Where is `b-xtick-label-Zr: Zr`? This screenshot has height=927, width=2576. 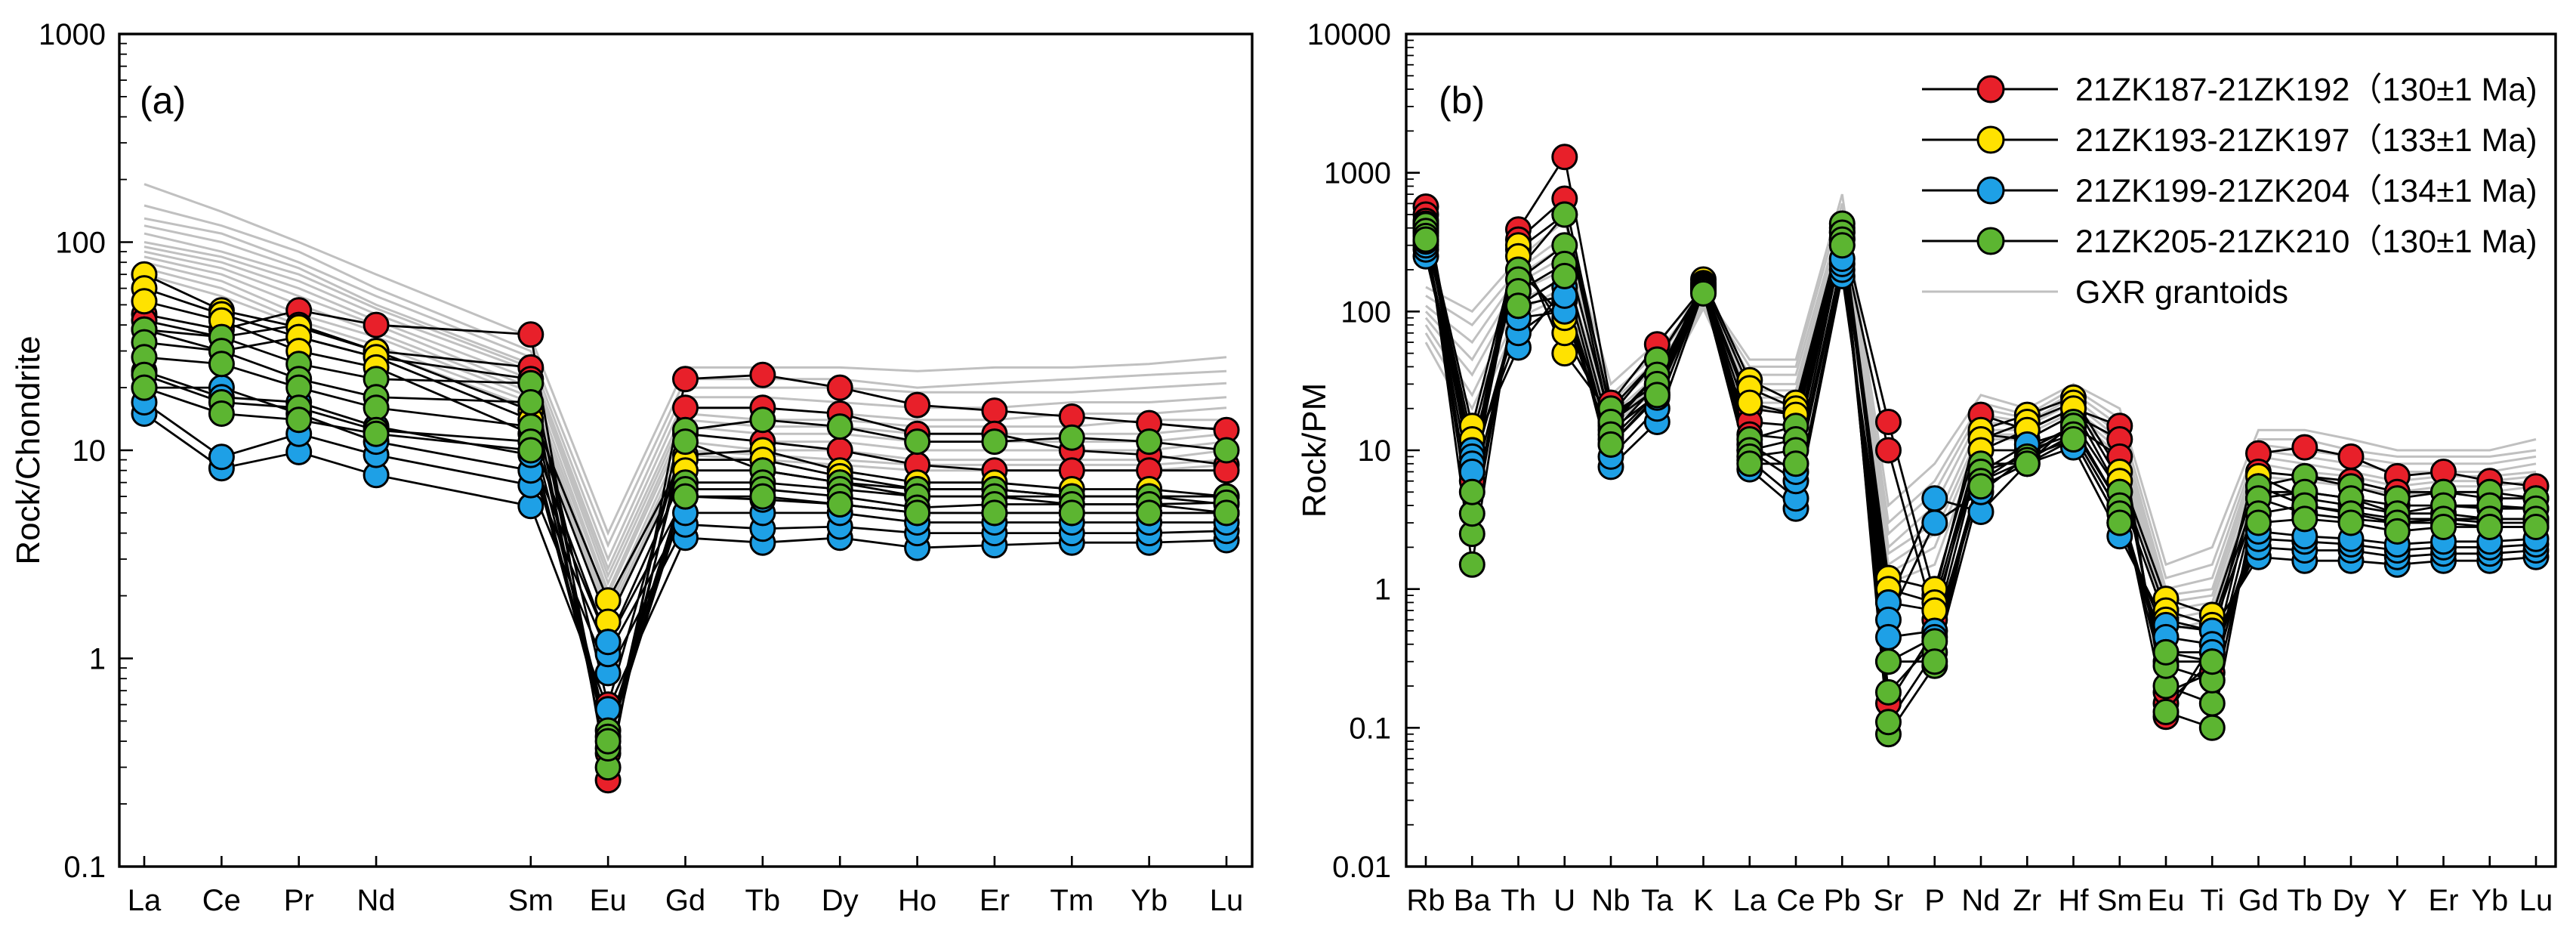
b-xtick-label-Zr: Zr is located at coordinates (2027, 900).